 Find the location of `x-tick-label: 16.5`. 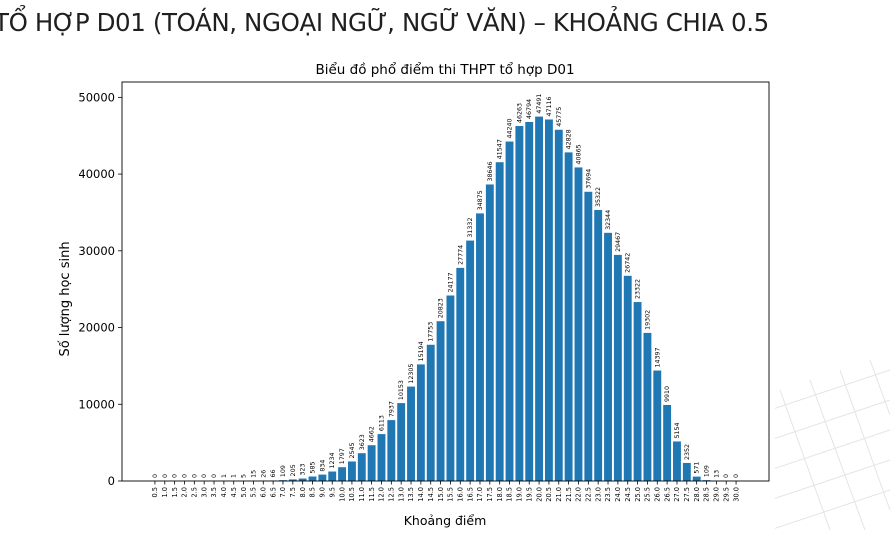

x-tick-label: 16.5 is located at coordinates (470, 494).